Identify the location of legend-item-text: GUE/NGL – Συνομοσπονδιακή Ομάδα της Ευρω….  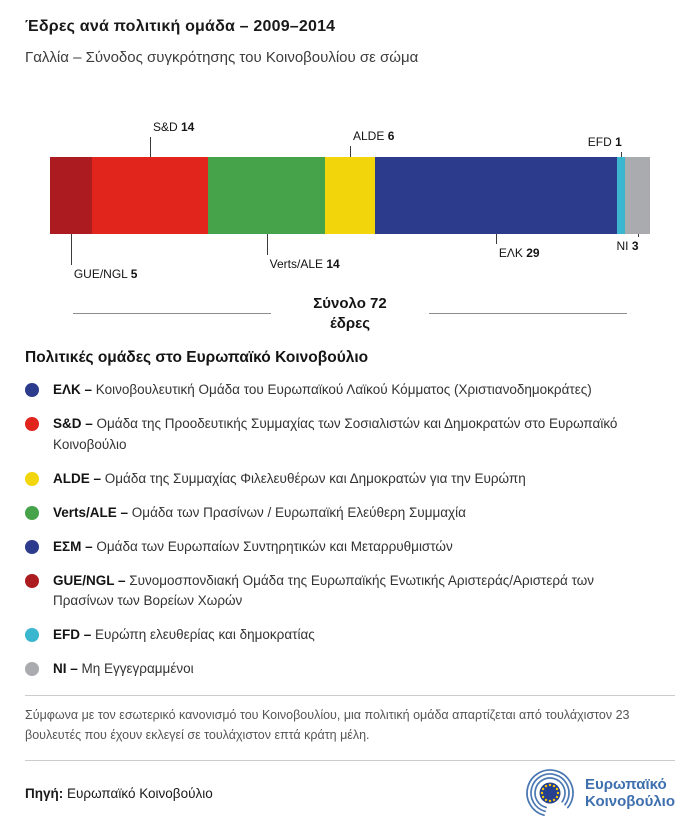
(324, 590).